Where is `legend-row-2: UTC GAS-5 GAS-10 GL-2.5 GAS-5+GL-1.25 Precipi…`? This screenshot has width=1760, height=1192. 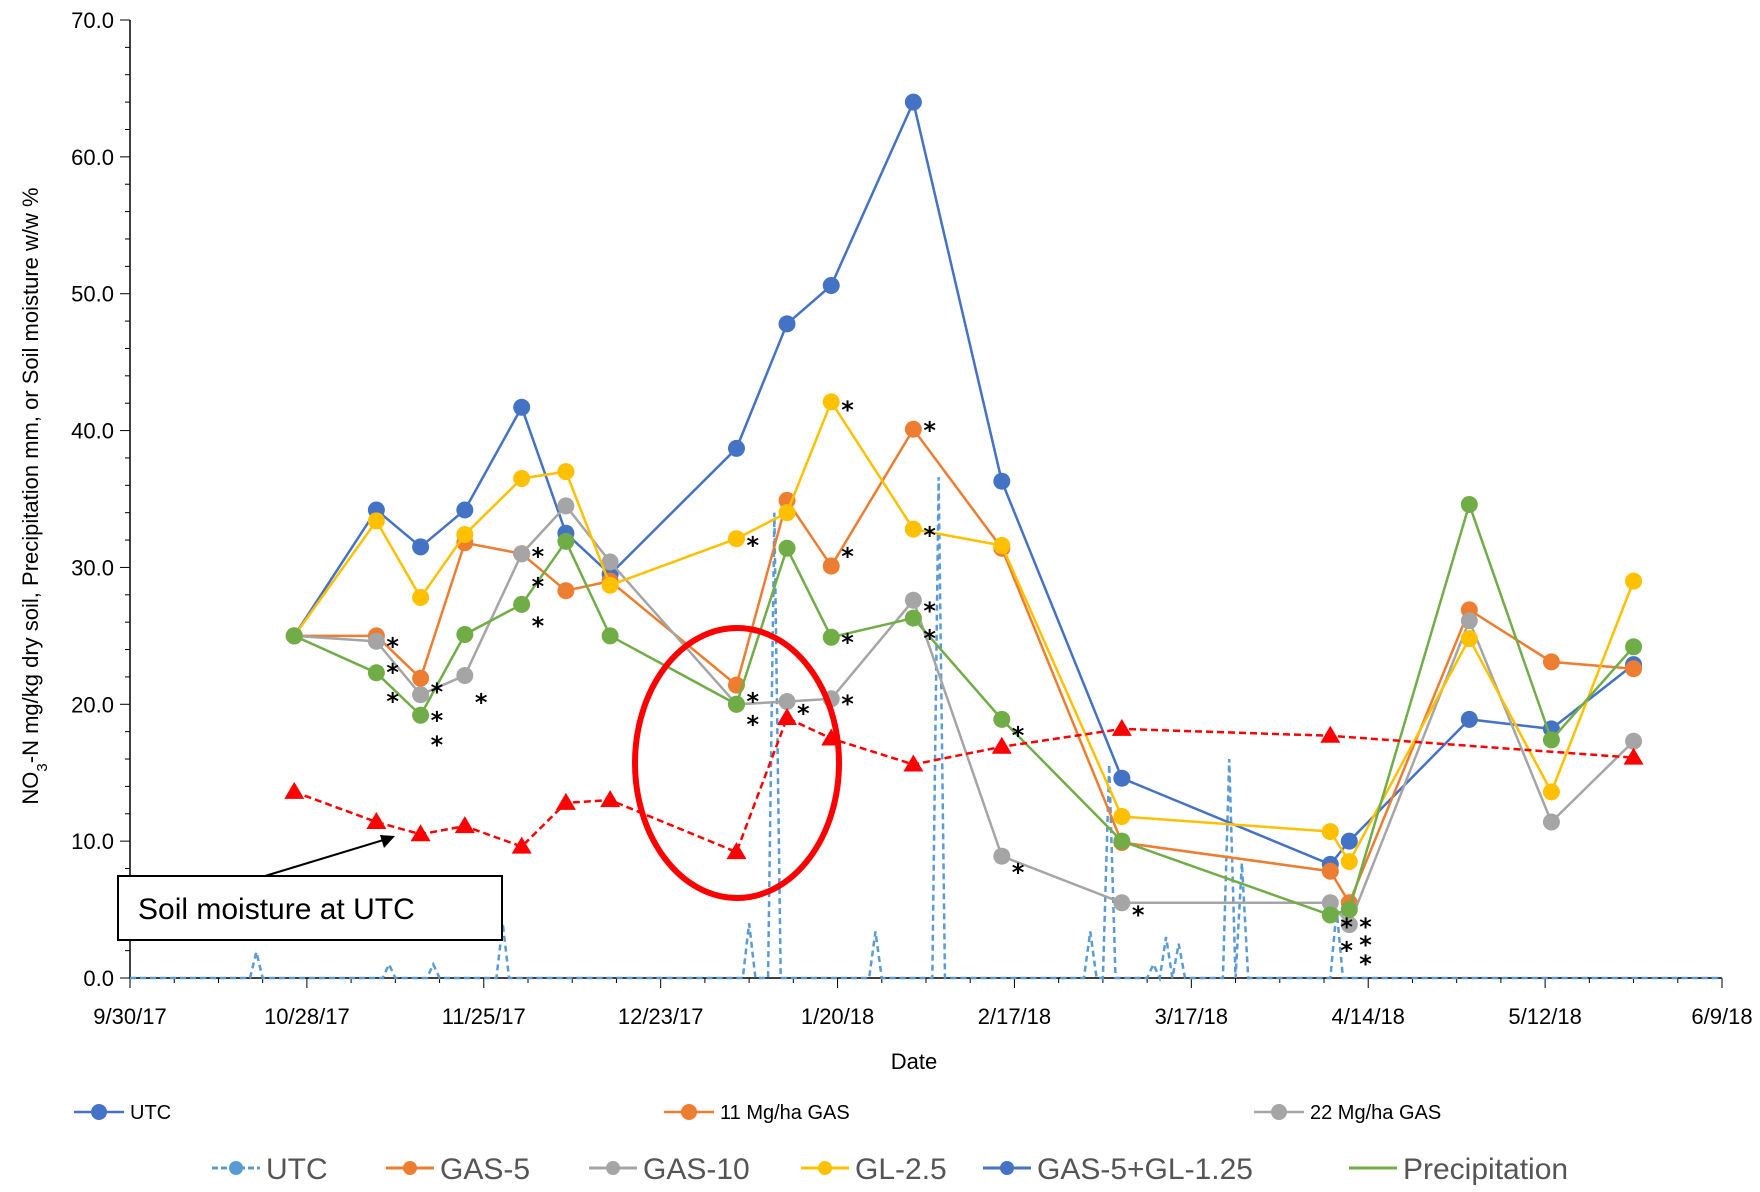 legend-row-2: UTC GAS-5 GAS-10 GL-2.5 GAS-5+GL-1.25 Precipi… is located at coordinates (890, 1169).